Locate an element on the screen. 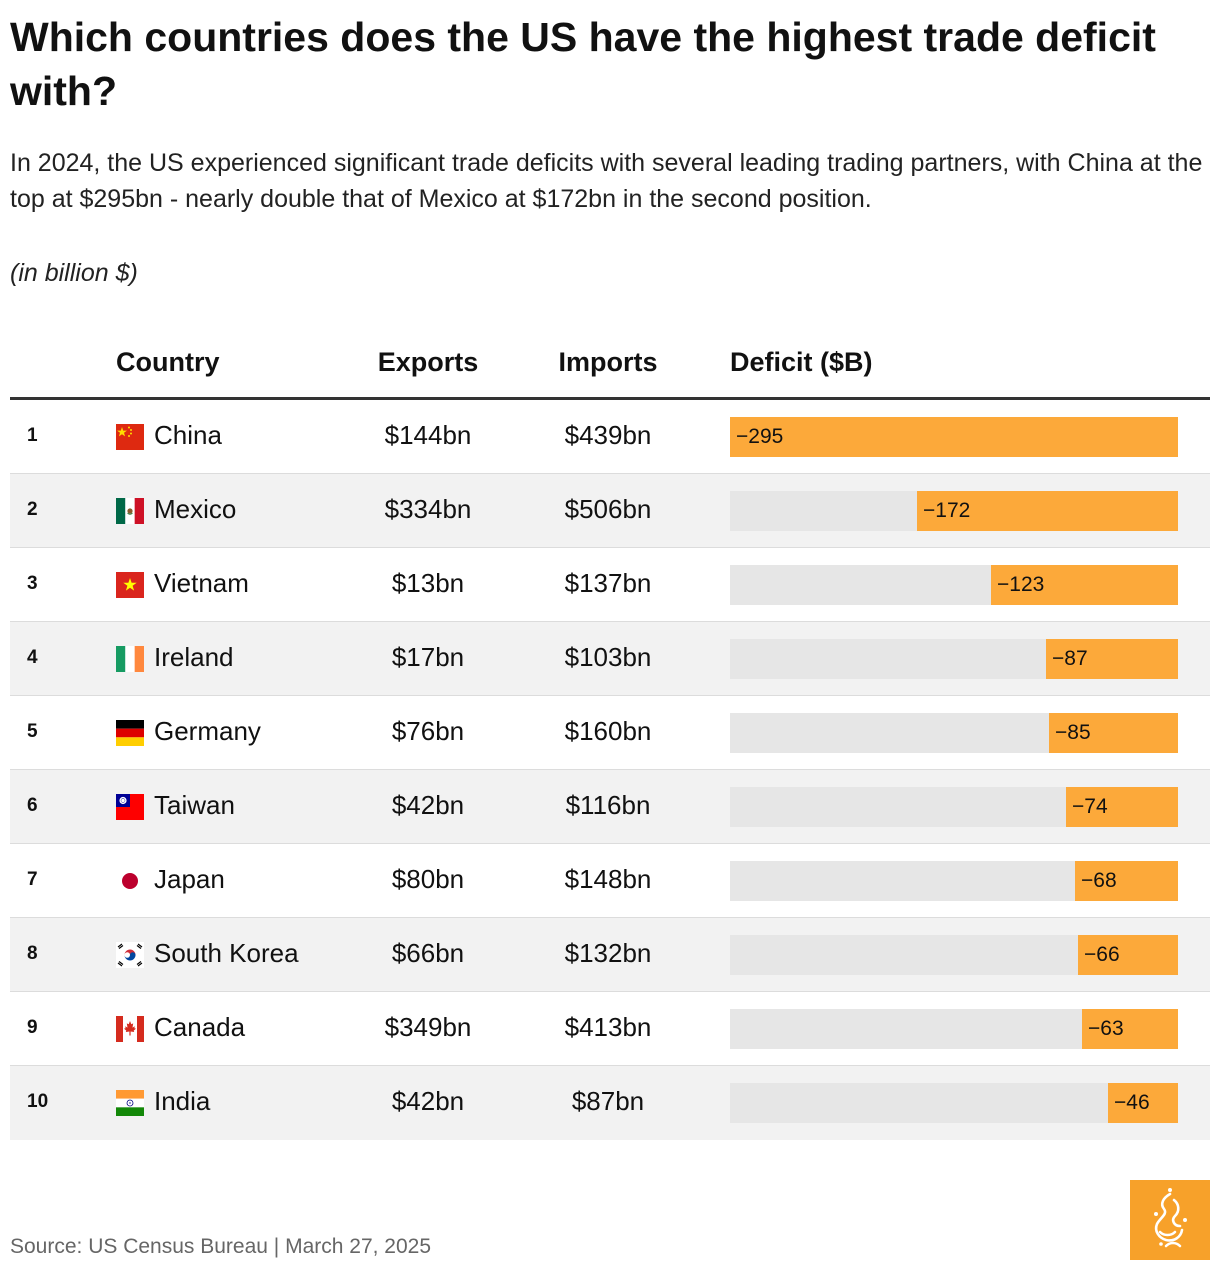 This screenshot has width=1220, height=1276. unit-note: (in billion $) is located at coordinates (74, 273).